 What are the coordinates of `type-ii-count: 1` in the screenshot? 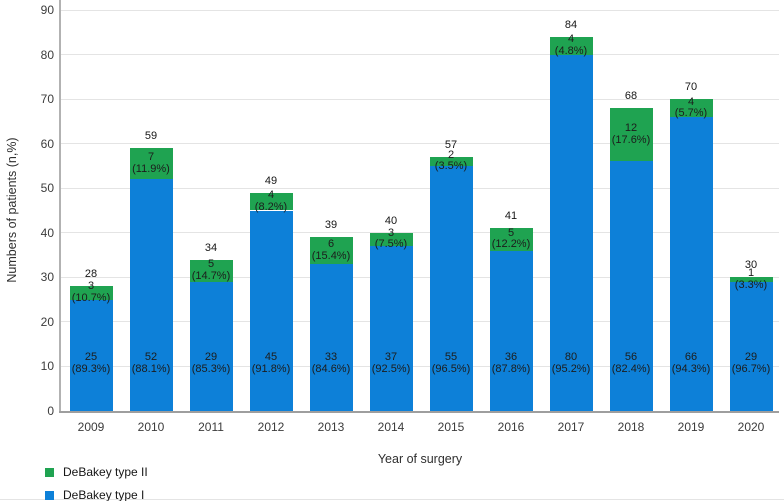 It's located at (751, 273).